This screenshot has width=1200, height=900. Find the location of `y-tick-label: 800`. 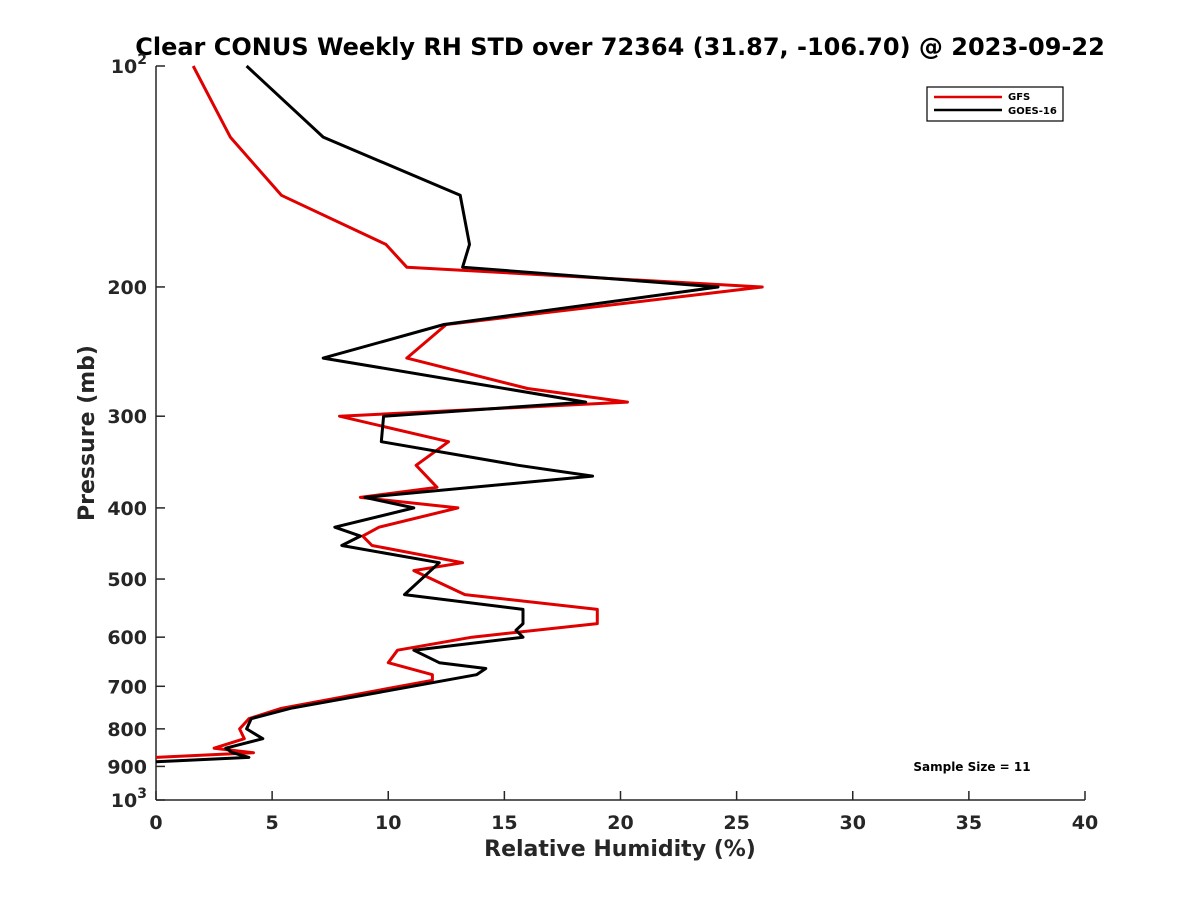

y-tick-label: 800 is located at coordinates (127, 730).